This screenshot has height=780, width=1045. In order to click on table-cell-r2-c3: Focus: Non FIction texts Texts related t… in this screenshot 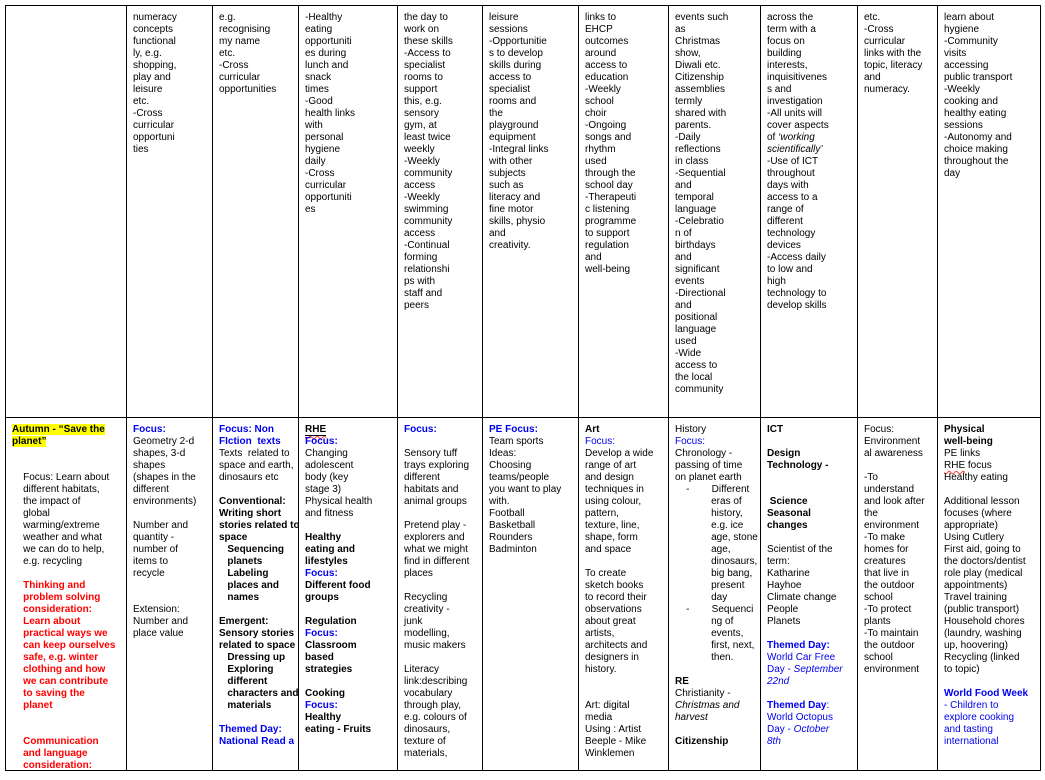, I will do `click(256, 594)`.